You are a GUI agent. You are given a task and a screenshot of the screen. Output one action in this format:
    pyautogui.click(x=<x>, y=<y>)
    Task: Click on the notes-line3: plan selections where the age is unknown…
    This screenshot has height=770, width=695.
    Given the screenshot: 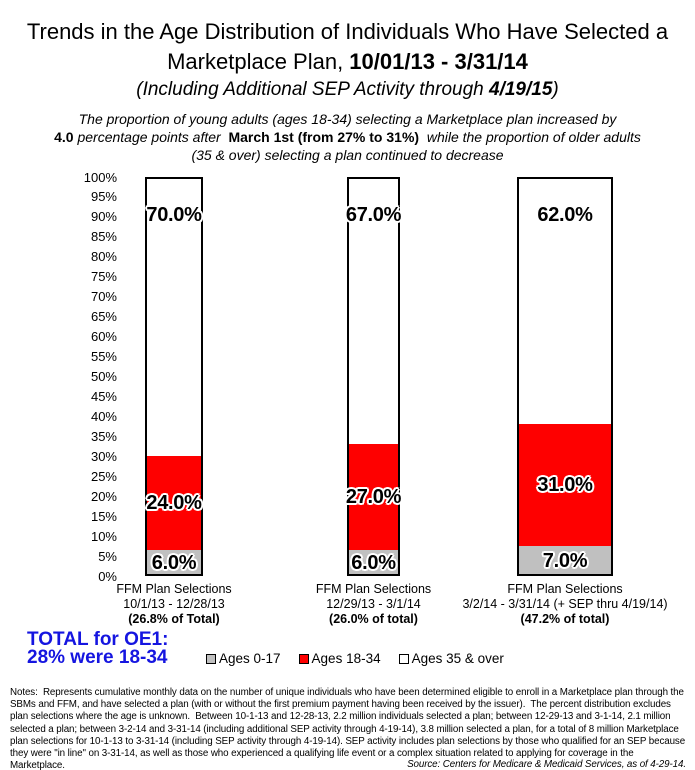 What is the action you would take?
    pyautogui.click(x=340, y=717)
    